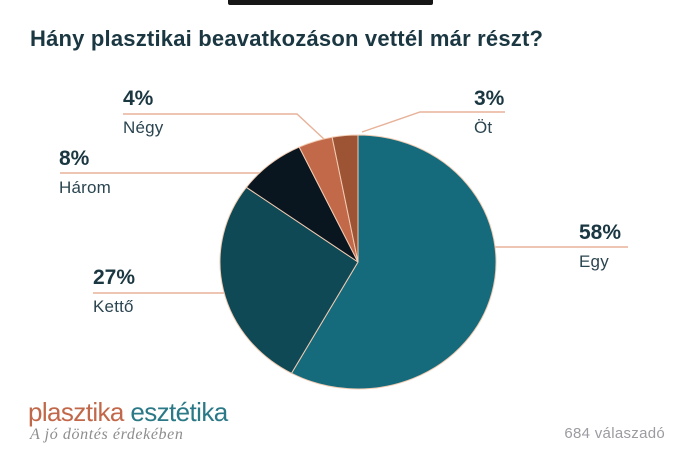  I want to click on brand-logo-part2: esztétika, so click(179, 412).